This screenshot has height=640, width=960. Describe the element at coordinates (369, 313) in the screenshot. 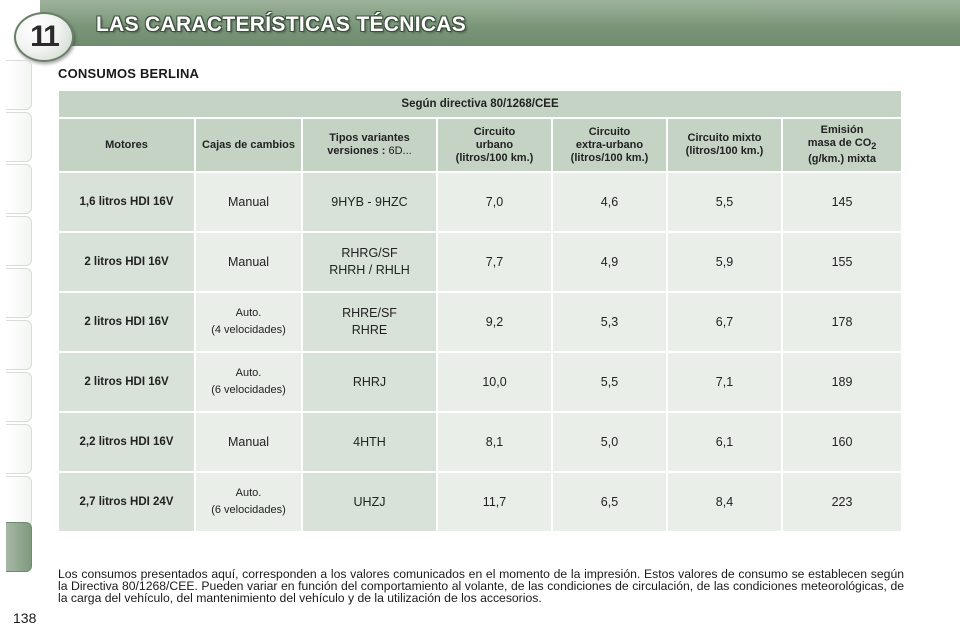

I see `cell-tipo-text: RHRE/SF` at that location.